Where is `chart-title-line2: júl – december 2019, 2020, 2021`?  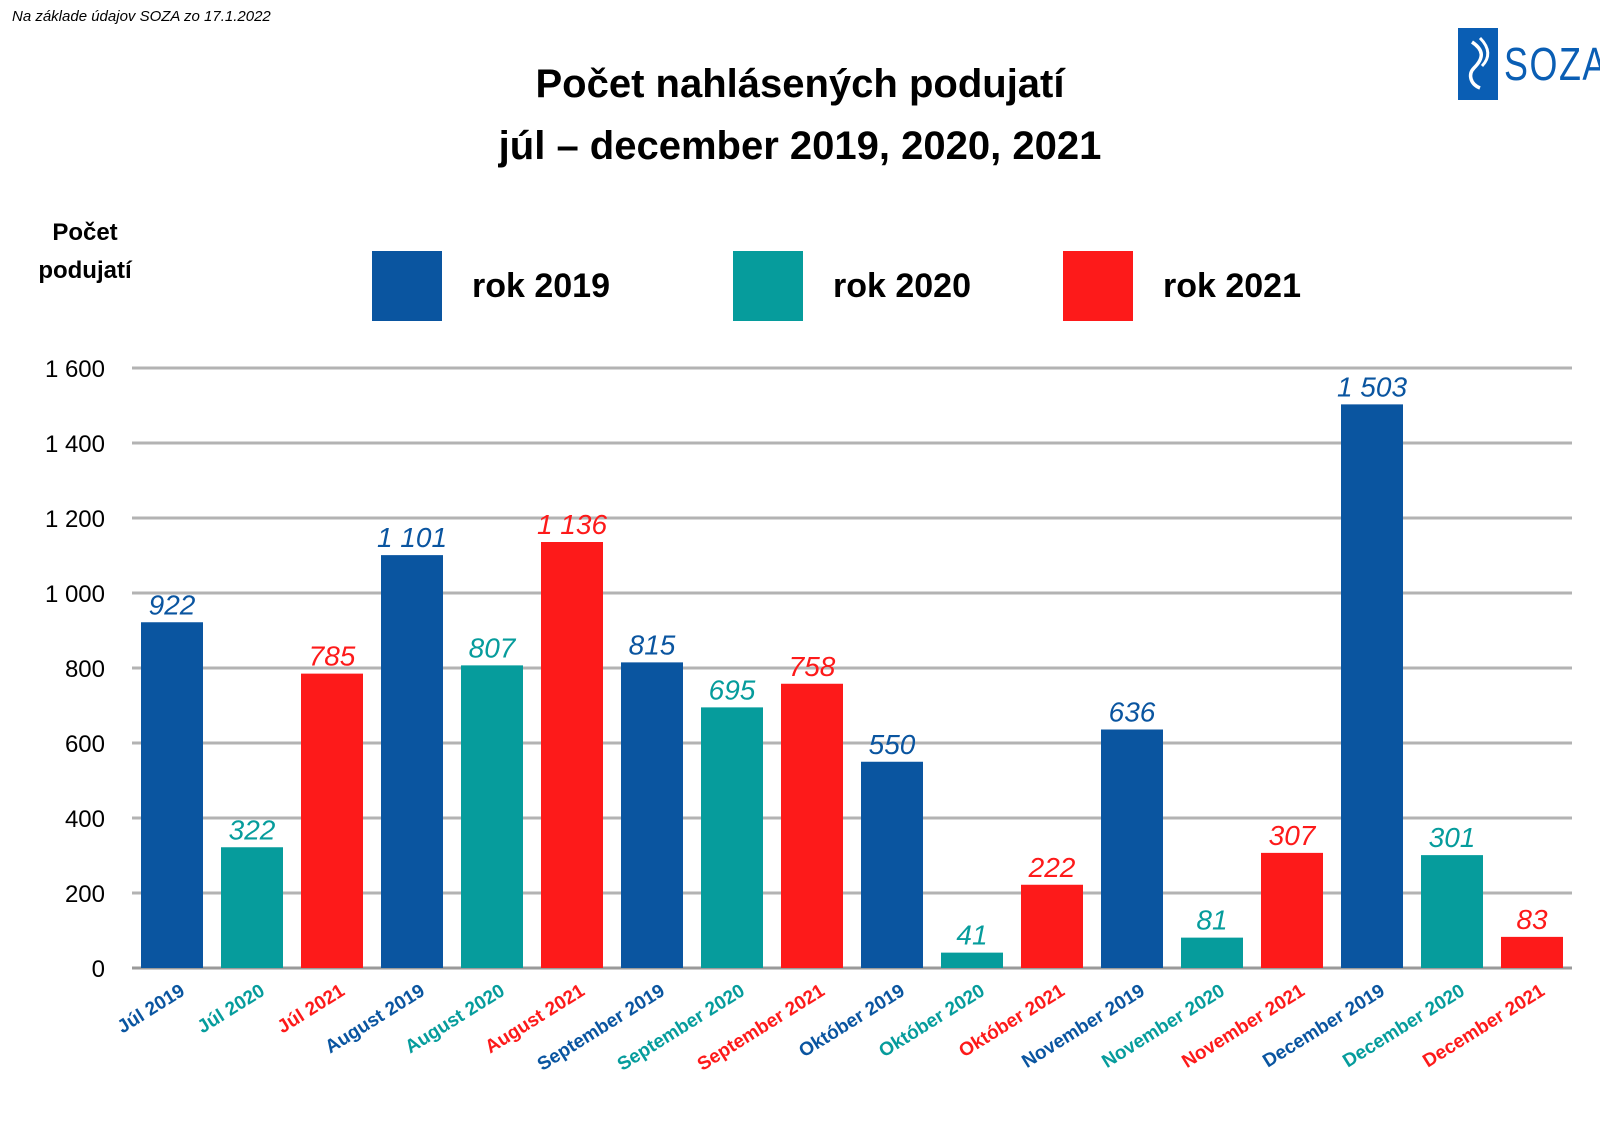
chart-title-line2: júl – december 2019, 2020, 2021 is located at coordinates (800, 146).